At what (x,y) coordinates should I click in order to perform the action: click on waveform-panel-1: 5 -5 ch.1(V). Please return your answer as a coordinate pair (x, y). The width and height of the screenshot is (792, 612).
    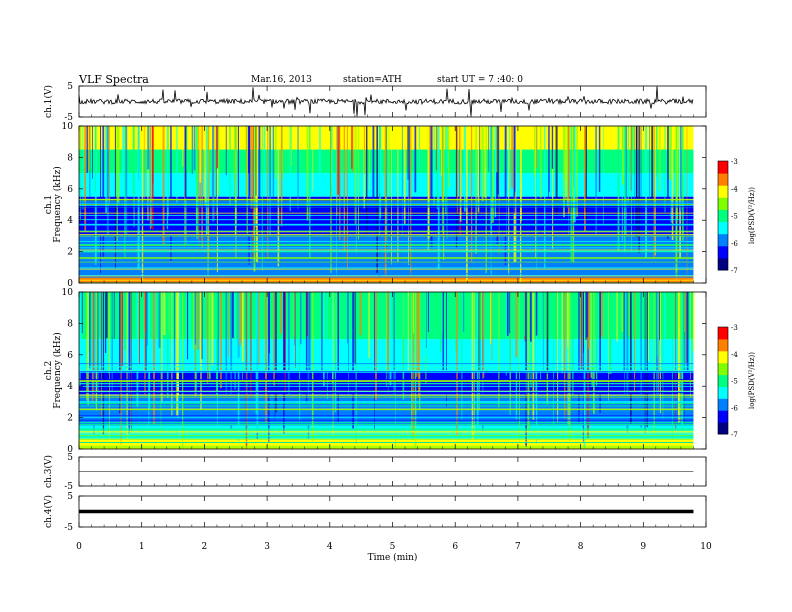
    Looking at the image, I should click on (375, 102).